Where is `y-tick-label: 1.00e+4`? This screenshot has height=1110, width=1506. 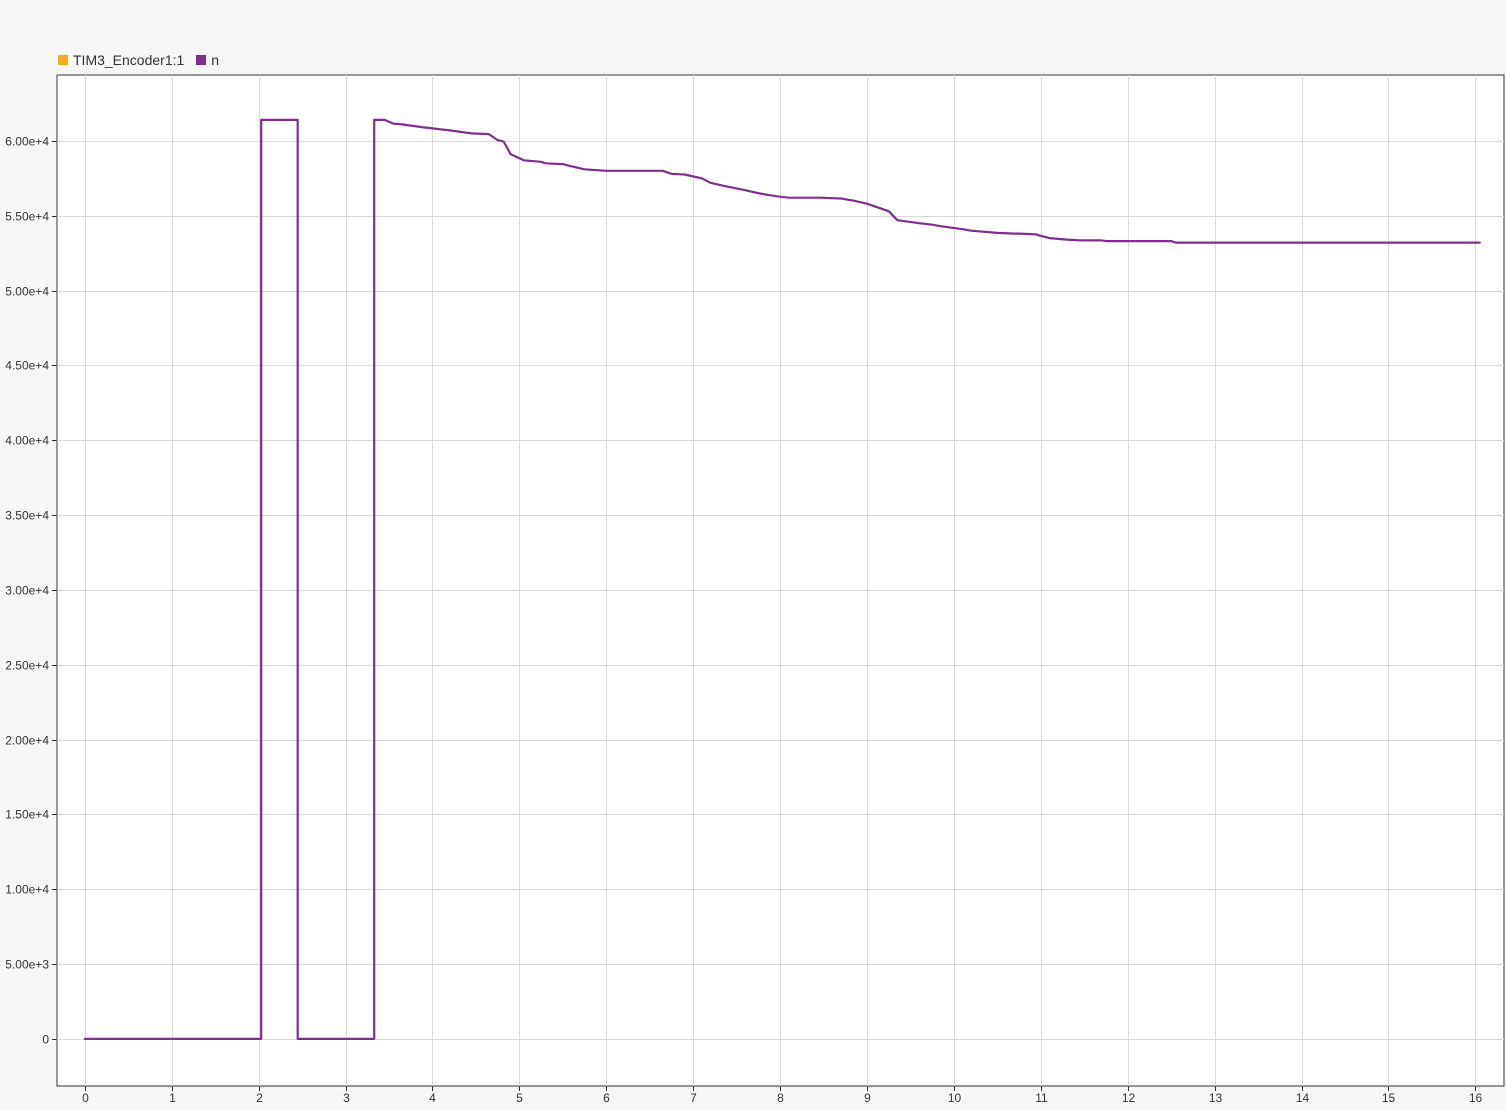
y-tick-label: 1.00e+4 is located at coordinates (27, 890).